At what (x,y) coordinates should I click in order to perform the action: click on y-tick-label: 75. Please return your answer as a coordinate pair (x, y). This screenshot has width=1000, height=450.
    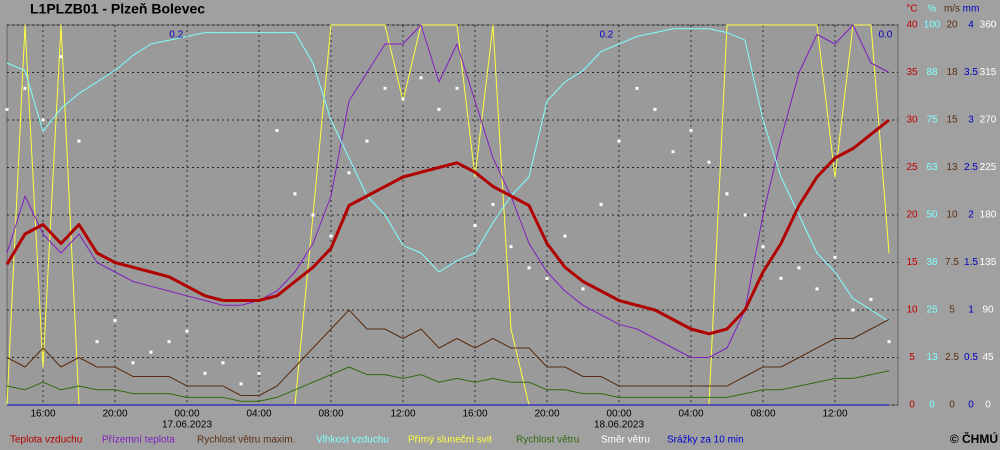
    Looking at the image, I should click on (932, 120).